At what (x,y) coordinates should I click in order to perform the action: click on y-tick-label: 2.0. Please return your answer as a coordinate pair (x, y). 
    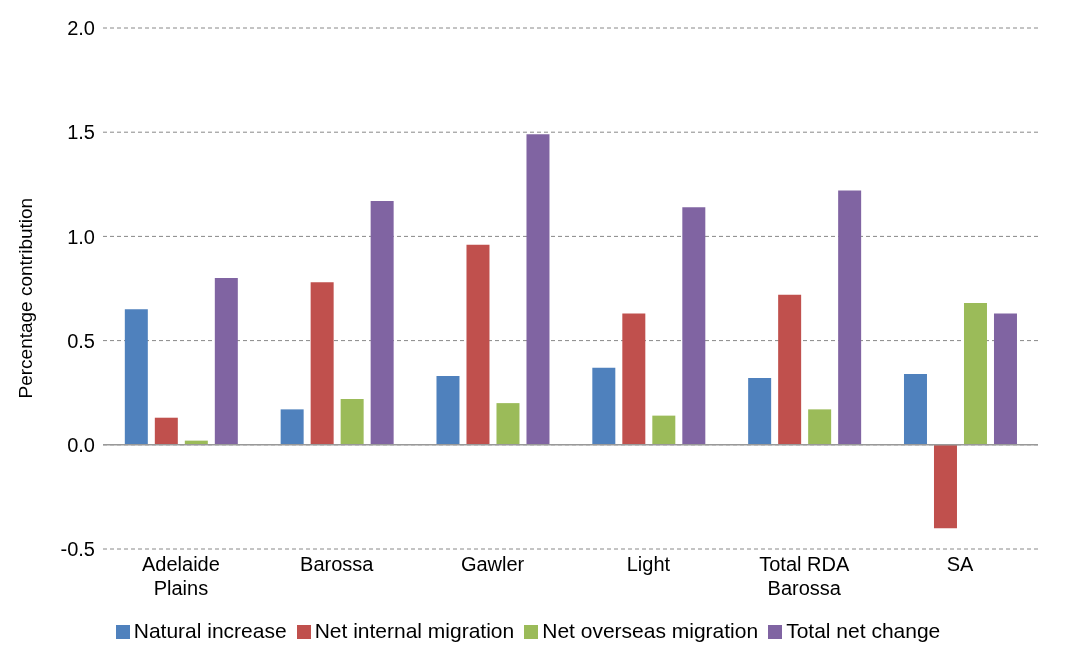
    Looking at the image, I should click on (81, 28).